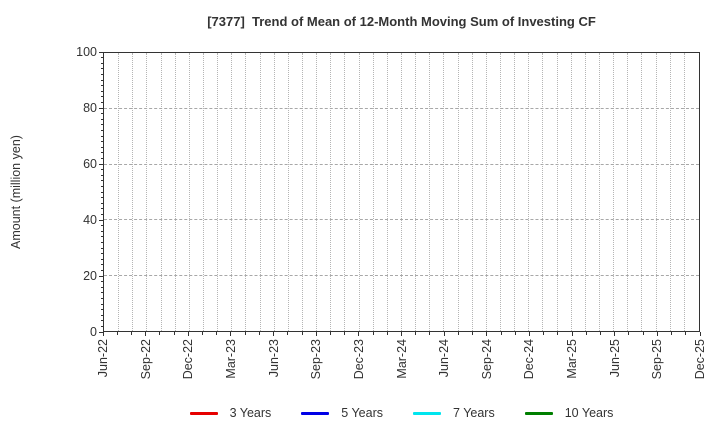 This screenshot has width=720, height=440. Describe the element at coordinates (273, 358) in the screenshot. I see `x-tick-label: Jun-23` at that location.